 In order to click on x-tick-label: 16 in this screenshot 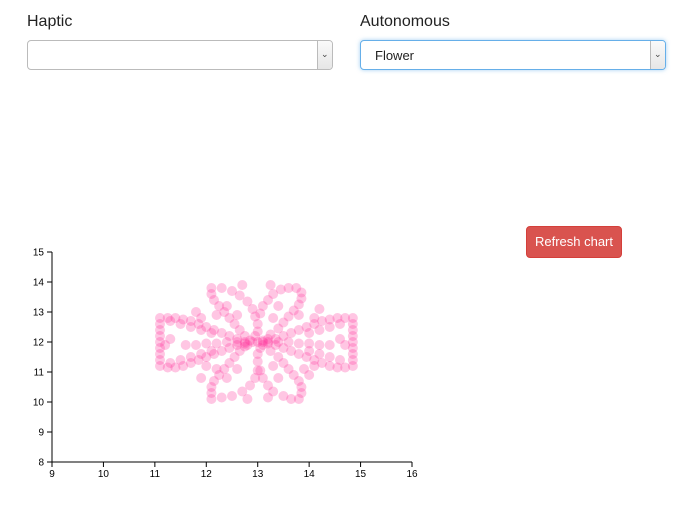, I will do `click(412, 474)`.